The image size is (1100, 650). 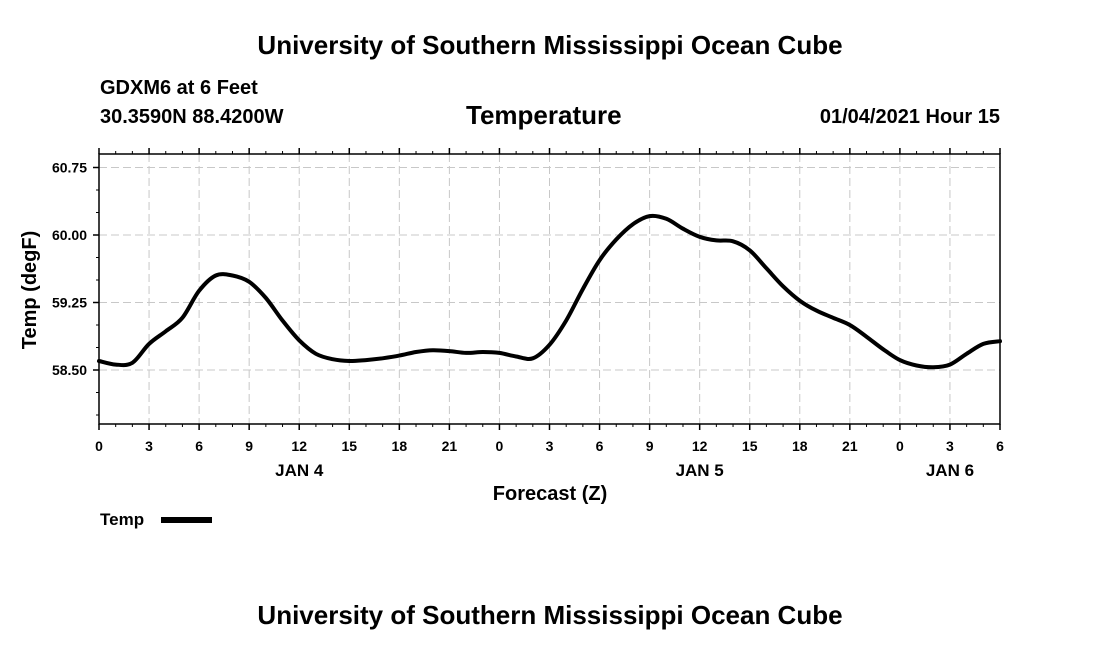 What do you see at coordinates (299, 470) in the screenshot?
I see `date-label: JAN 4` at bounding box center [299, 470].